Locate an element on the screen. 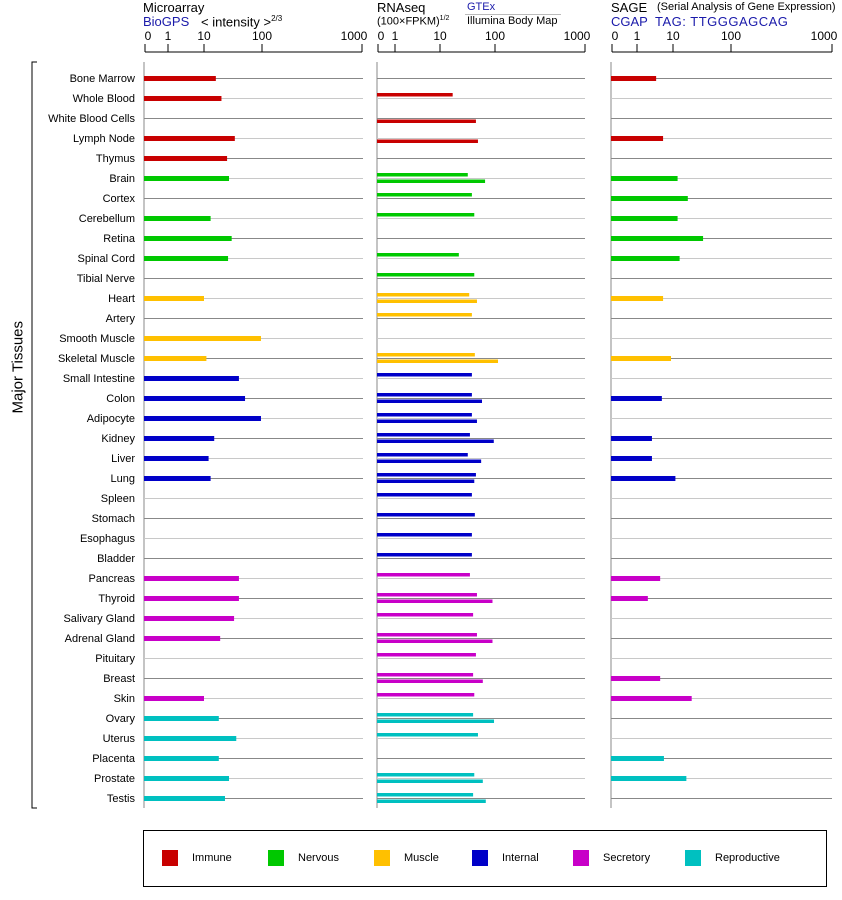  gtex-link: GTEx is located at coordinates (481, 7).